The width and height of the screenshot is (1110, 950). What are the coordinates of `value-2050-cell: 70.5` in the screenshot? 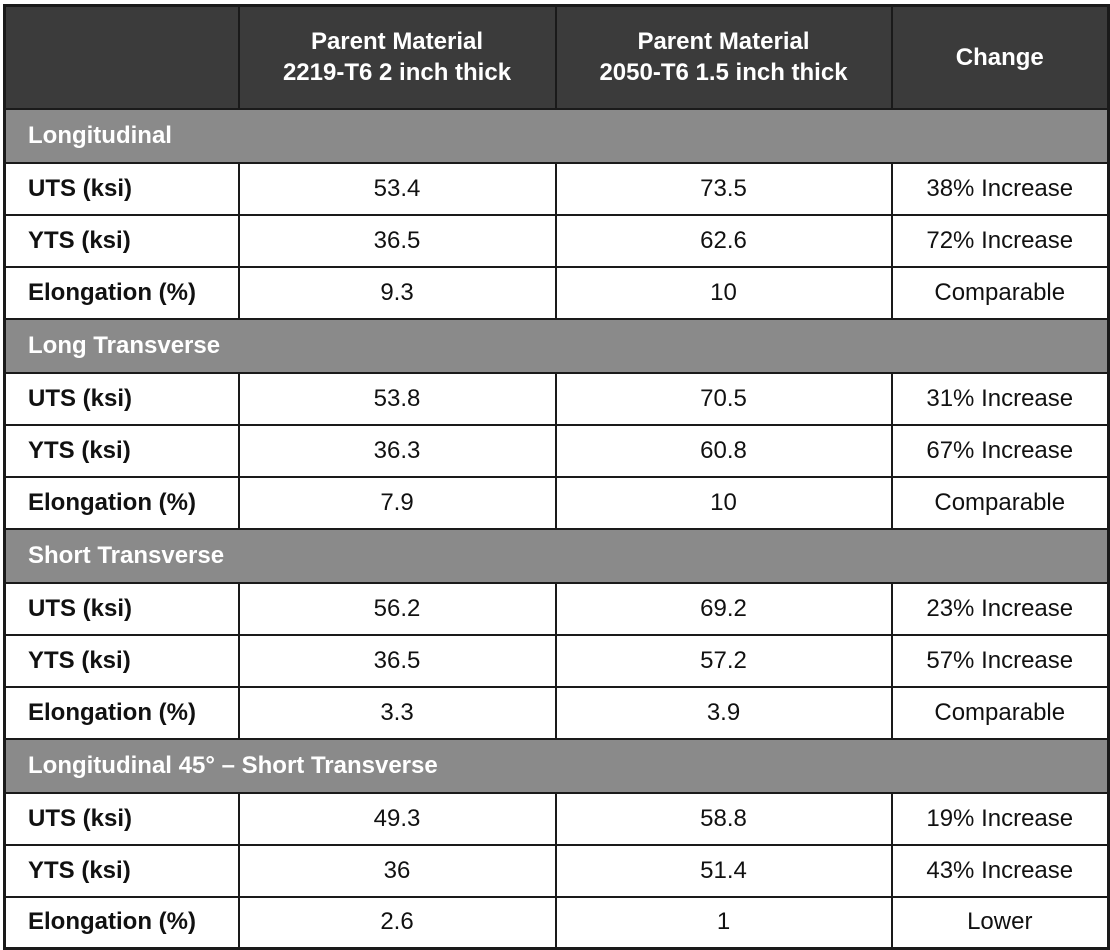 It's located at (723, 398).